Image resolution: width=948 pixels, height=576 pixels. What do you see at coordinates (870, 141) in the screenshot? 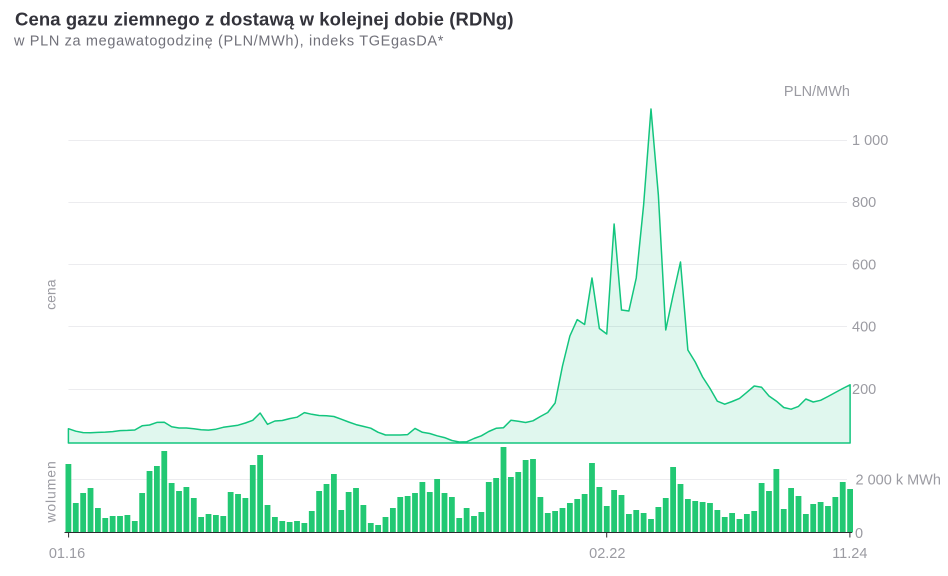
I see `svg-text: 1 000` at bounding box center [870, 141].